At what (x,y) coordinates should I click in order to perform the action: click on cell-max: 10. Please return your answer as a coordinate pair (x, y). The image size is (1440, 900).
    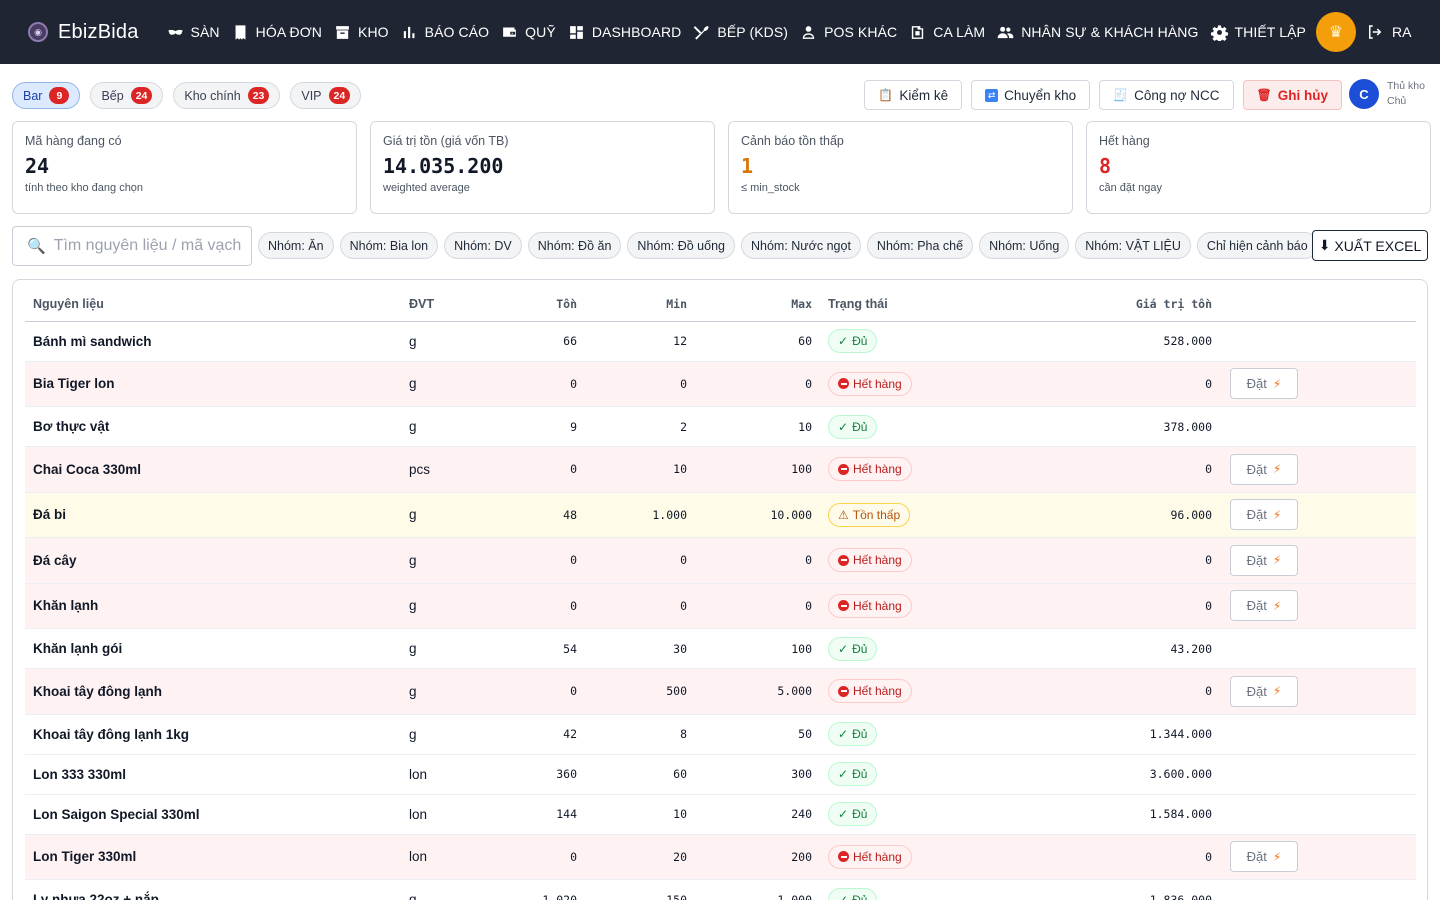
    Looking at the image, I should click on (757, 426).